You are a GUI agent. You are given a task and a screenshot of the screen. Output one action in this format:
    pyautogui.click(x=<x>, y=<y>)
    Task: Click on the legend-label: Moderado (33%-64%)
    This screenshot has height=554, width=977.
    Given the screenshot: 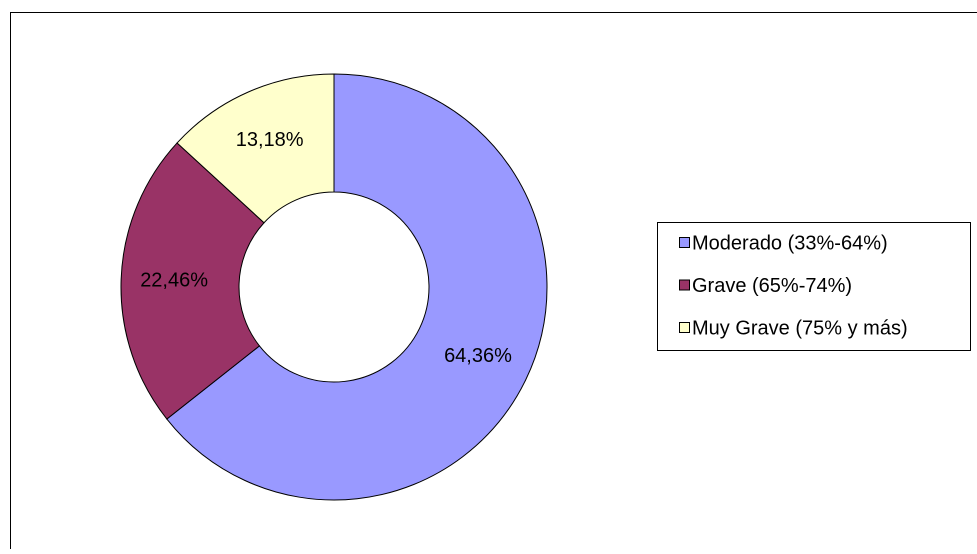 What is the action you would take?
    pyautogui.click(x=790, y=243)
    